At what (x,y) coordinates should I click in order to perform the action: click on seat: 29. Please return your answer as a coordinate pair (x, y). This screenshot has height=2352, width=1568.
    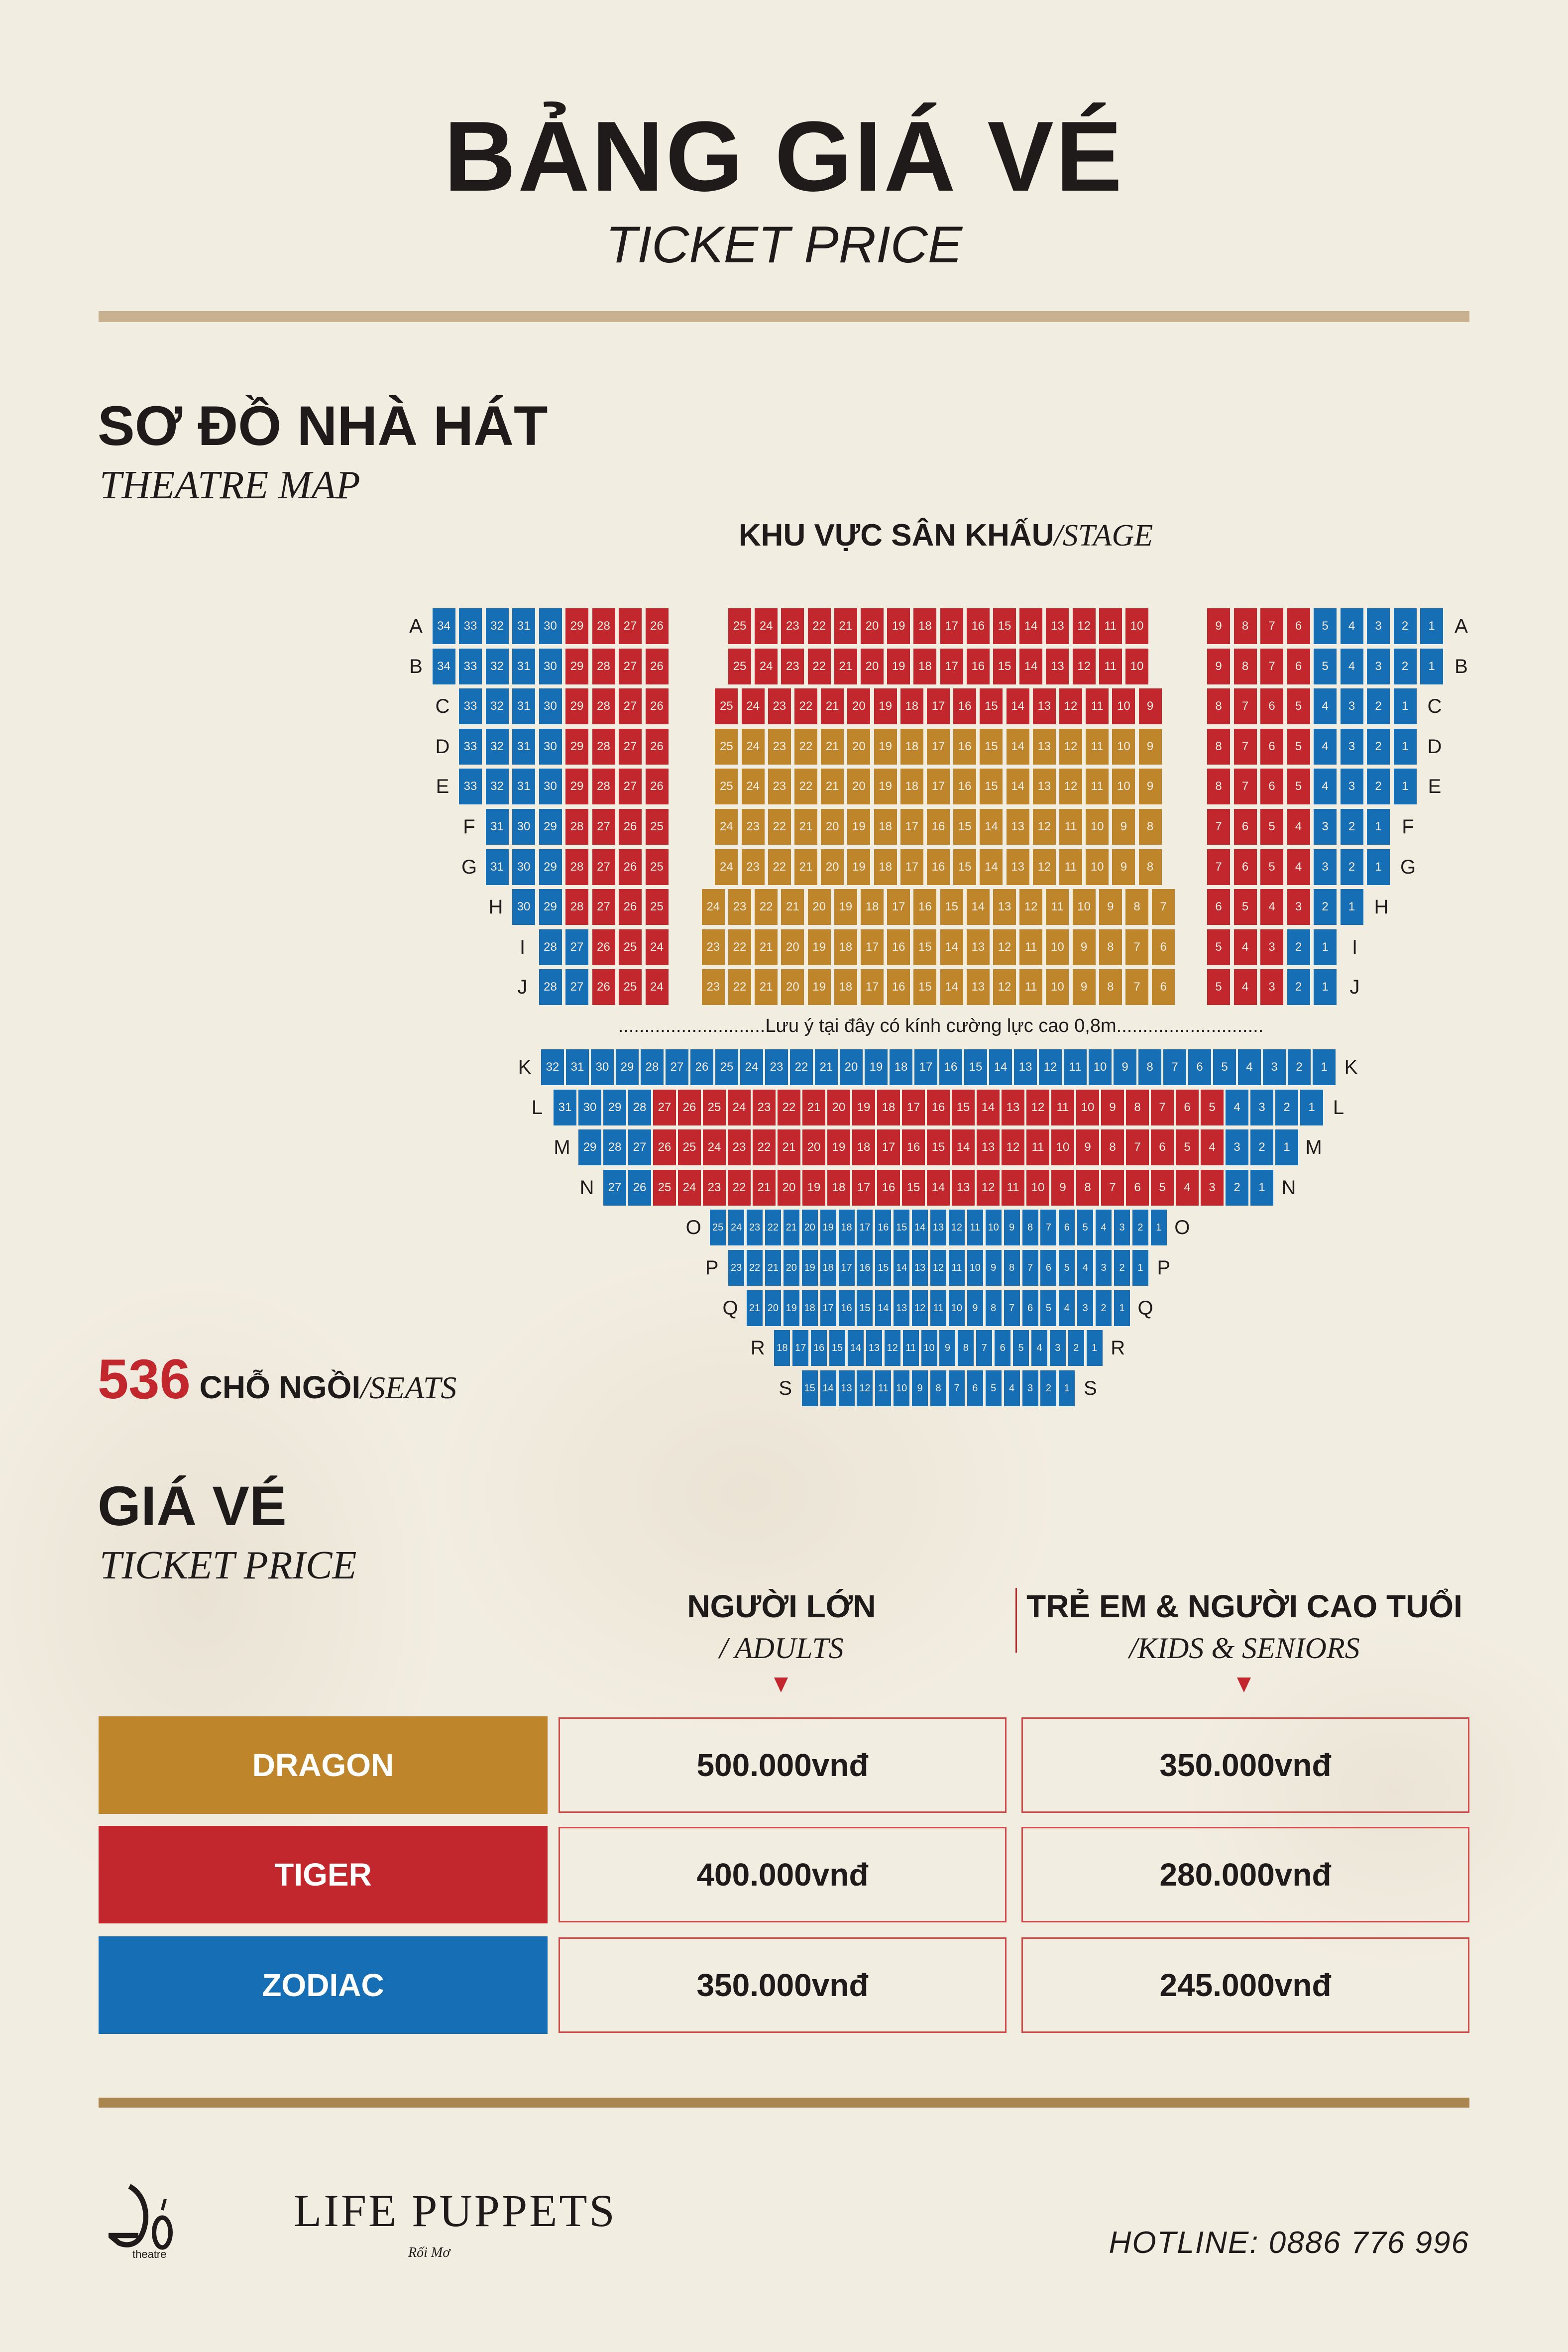
    Looking at the image, I should click on (589, 1147).